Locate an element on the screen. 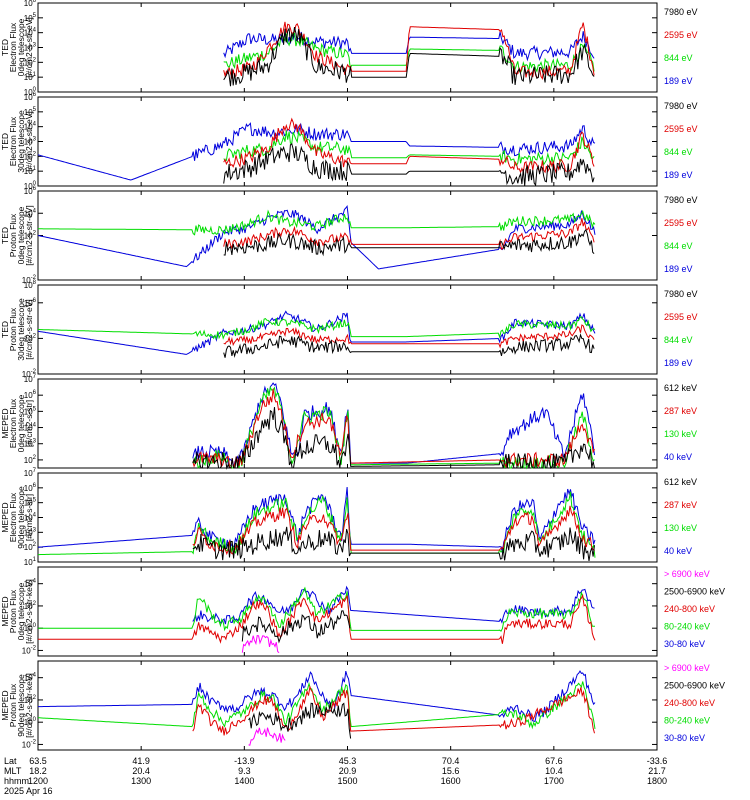  footer-value: 41.9 is located at coordinates (141, 761).